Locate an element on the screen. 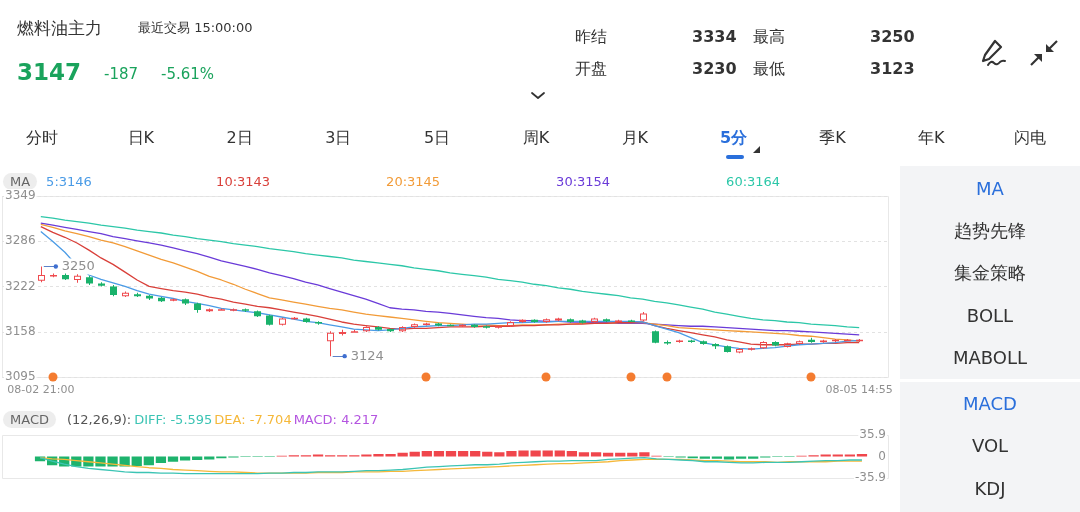  text: 2日 is located at coordinates (239, 138).